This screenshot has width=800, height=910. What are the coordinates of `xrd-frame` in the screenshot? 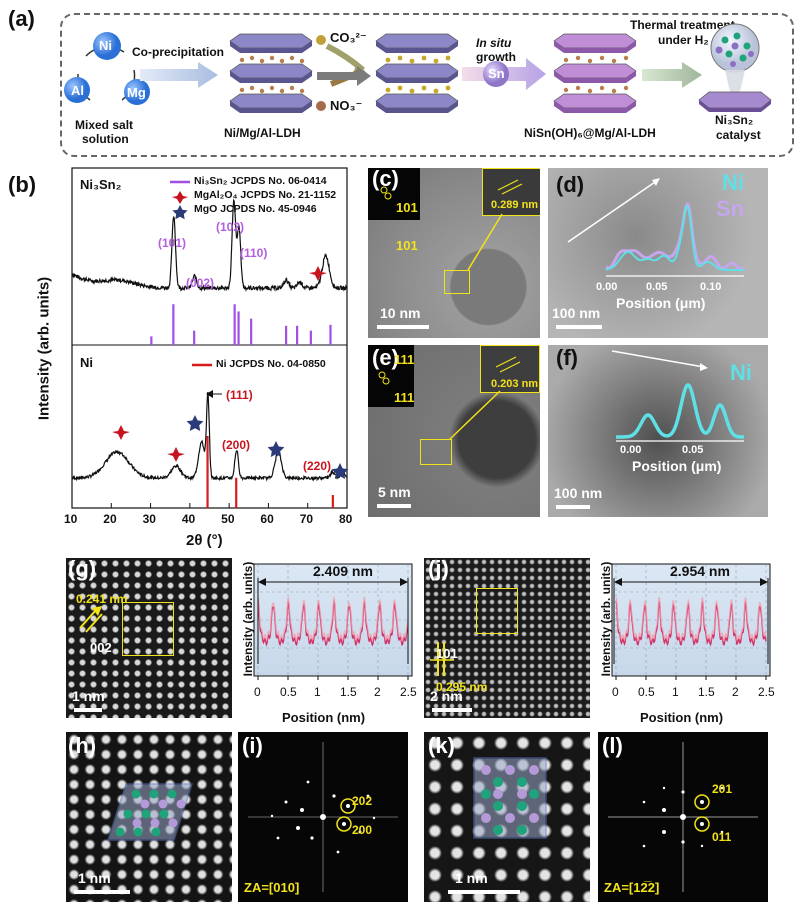 It's located at (209, 338).